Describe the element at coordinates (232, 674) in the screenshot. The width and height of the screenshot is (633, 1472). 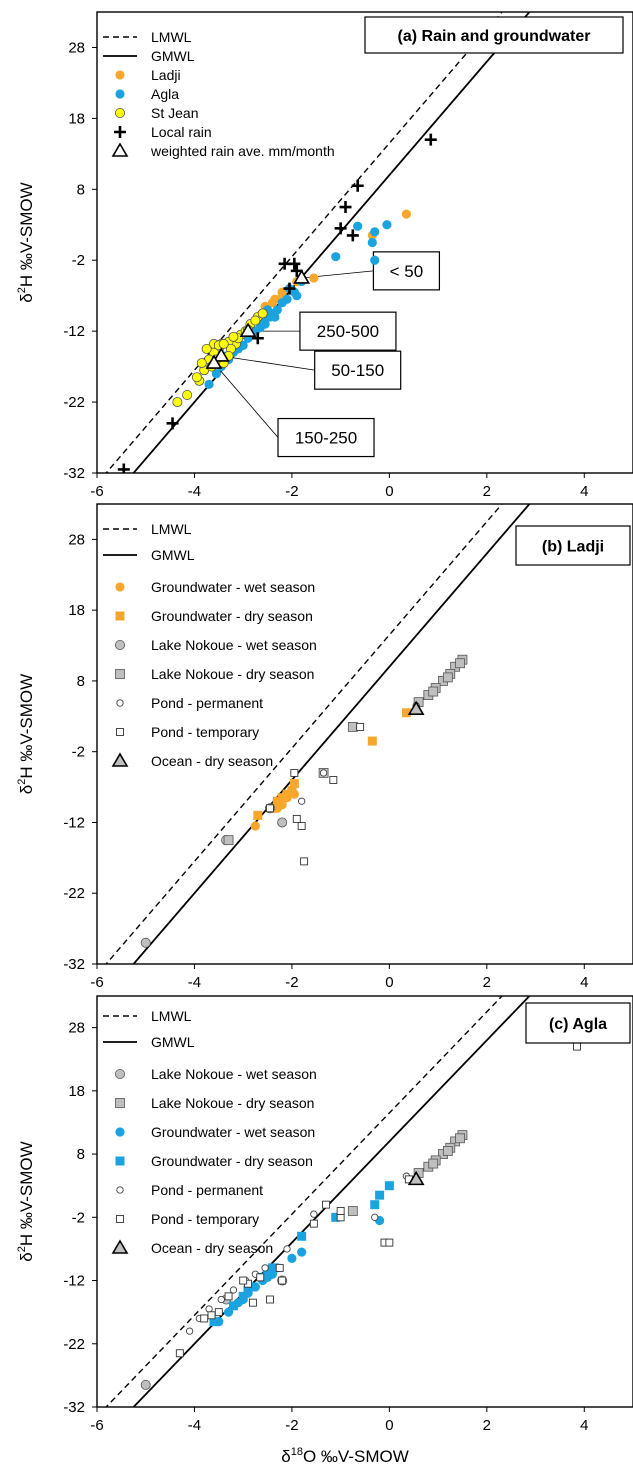
I see `legend-lake-nokoue-dry-season-label: Lake Nokoue - dry season` at that location.